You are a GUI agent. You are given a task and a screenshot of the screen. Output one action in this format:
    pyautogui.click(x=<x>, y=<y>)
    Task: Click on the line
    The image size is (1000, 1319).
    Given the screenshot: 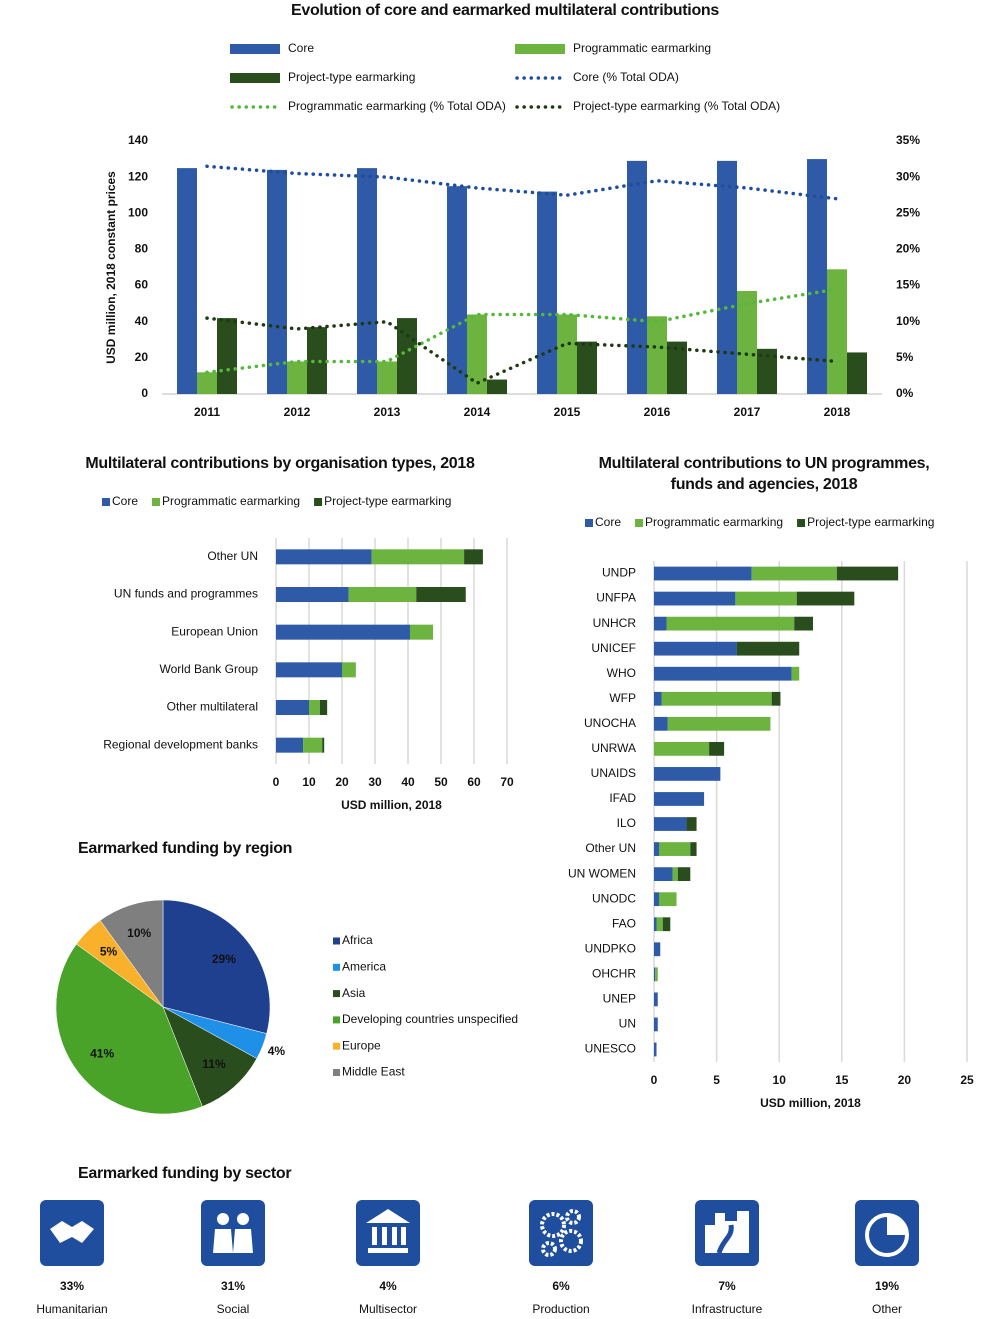 What is the action you would take?
    pyautogui.click(x=522, y=351)
    